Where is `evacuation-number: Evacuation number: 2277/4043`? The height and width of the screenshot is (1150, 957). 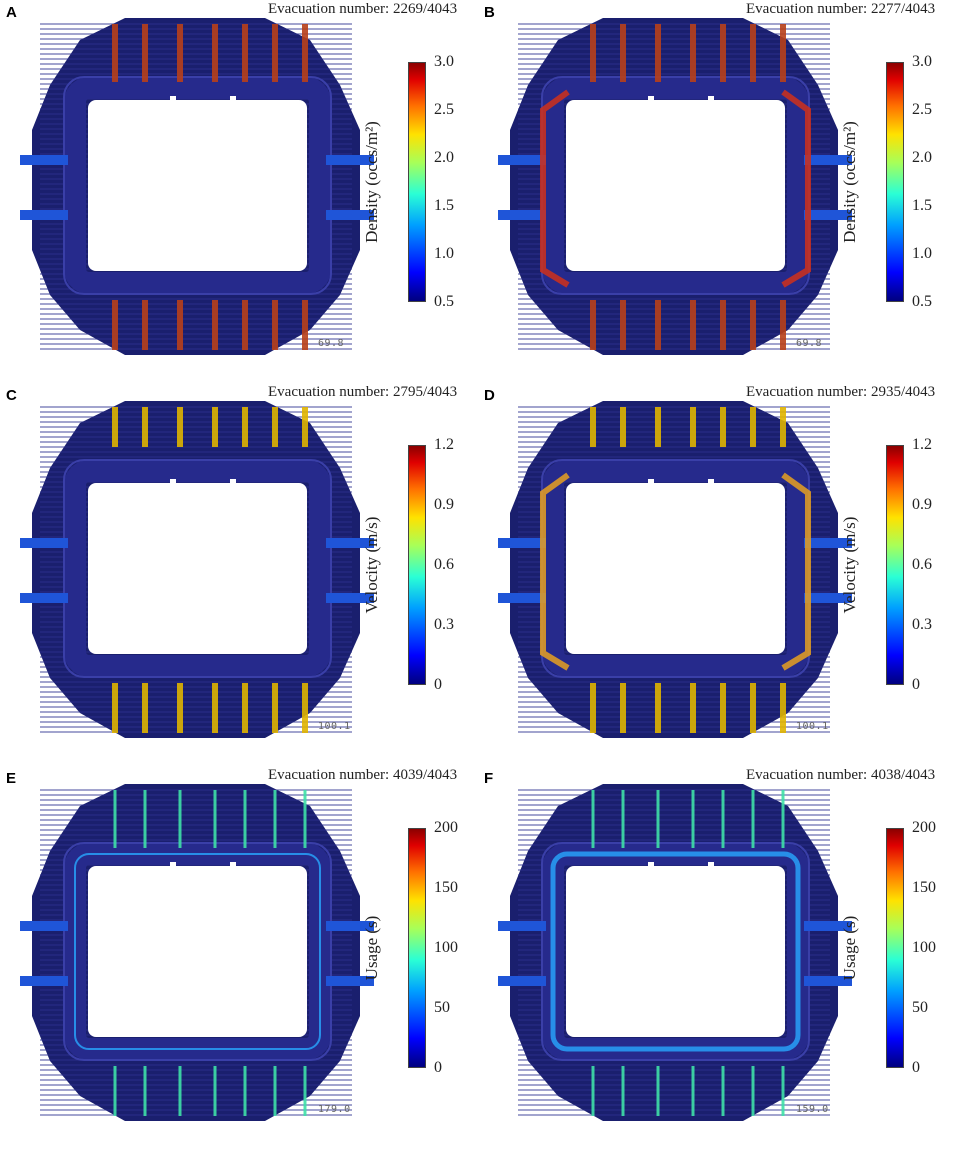
evacuation-number: Evacuation number: 2277/4043 is located at coordinates (841, 9).